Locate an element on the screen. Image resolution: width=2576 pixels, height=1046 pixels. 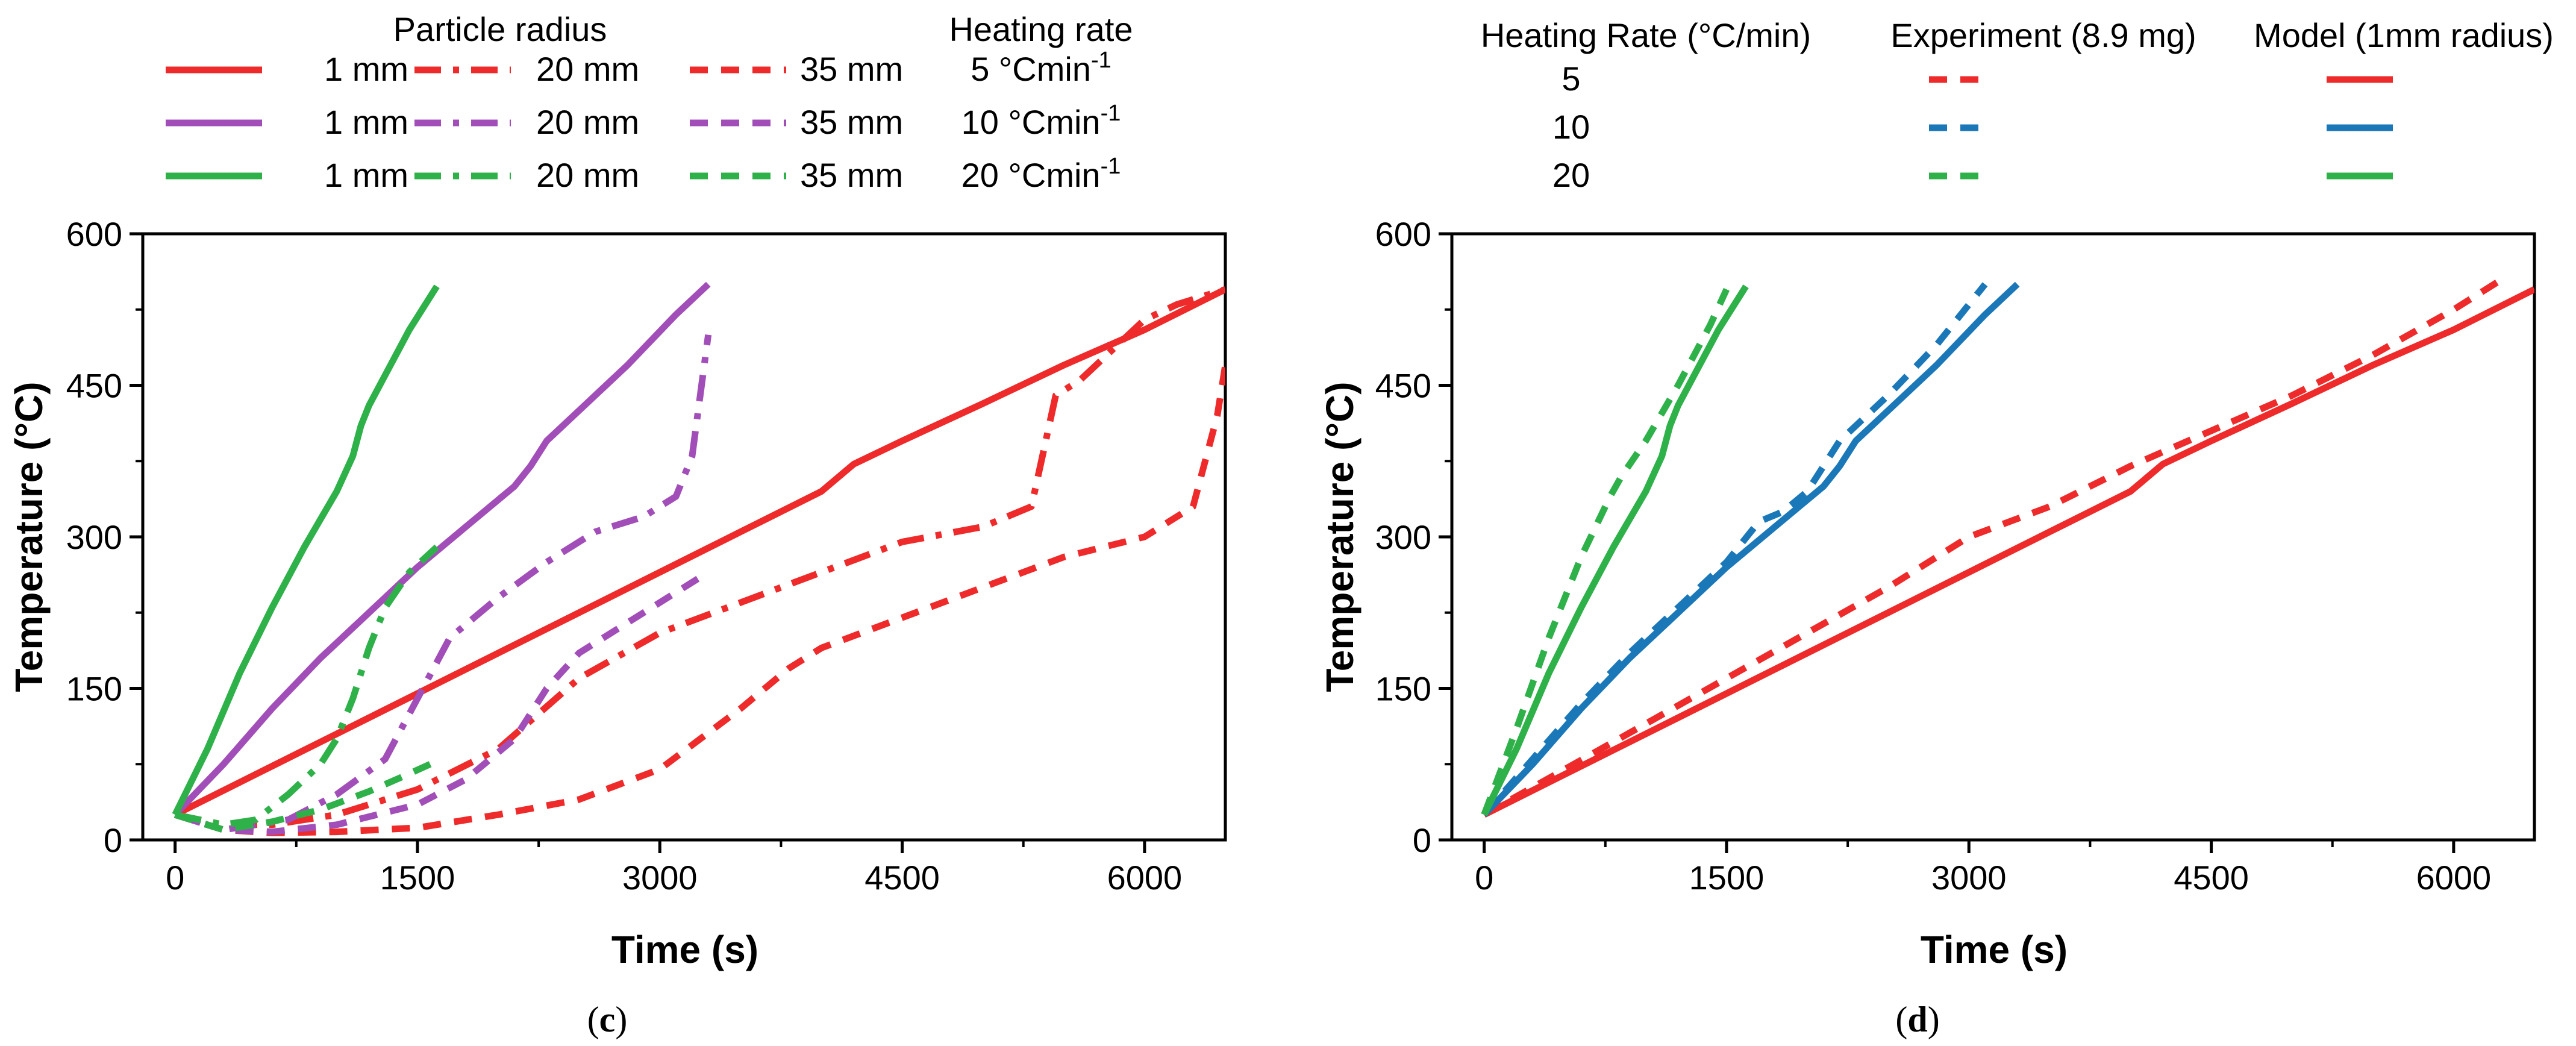
y-tick-label-c: 150 is located at coordinates (94, 689).